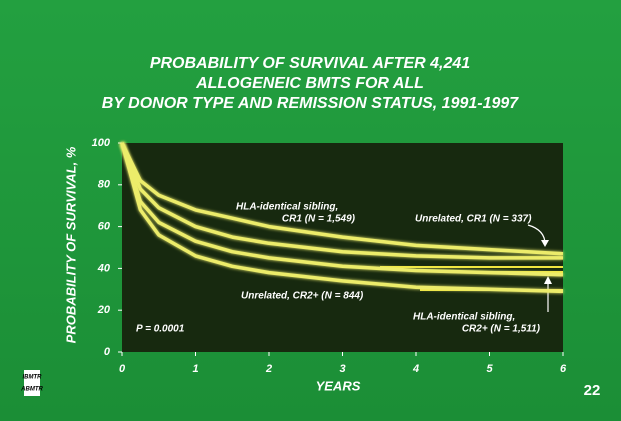 This screenshot has width=621, height=421. Describe the element at coordinates (319, 219) in the screenshot. I see `annotation: CR1 (N = 1,549)` at that location.